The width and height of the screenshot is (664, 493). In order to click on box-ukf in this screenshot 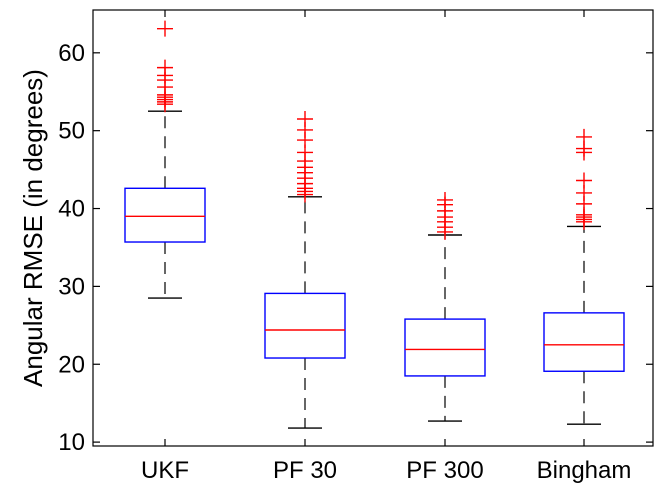, I will do `click(165, 228)`.